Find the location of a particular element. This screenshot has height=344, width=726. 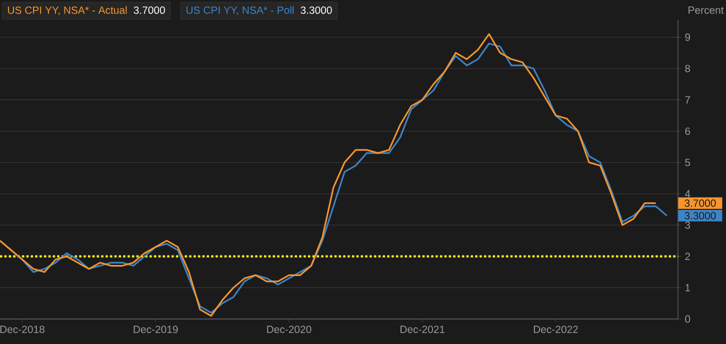

y-tick-label: 1 is located at coordinates (687, 288).